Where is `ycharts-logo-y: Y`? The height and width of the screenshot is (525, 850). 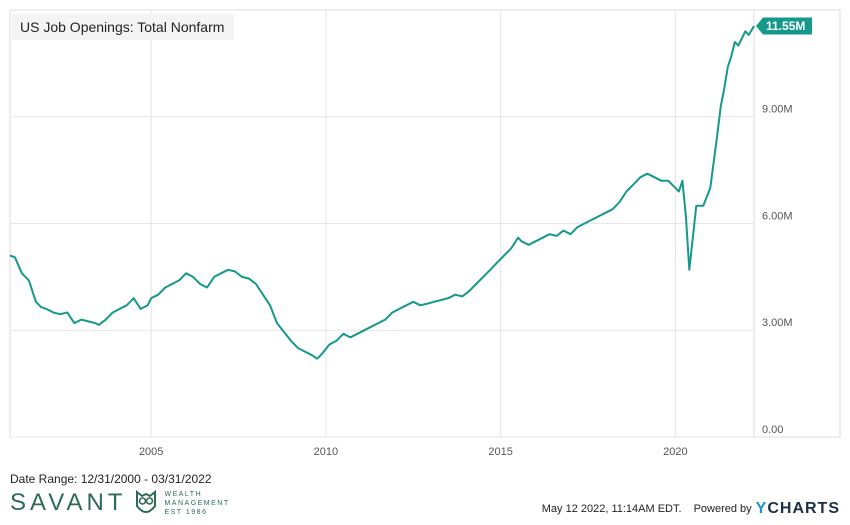
ycharts-logo-y: Y is located at coordinates (761, 508).